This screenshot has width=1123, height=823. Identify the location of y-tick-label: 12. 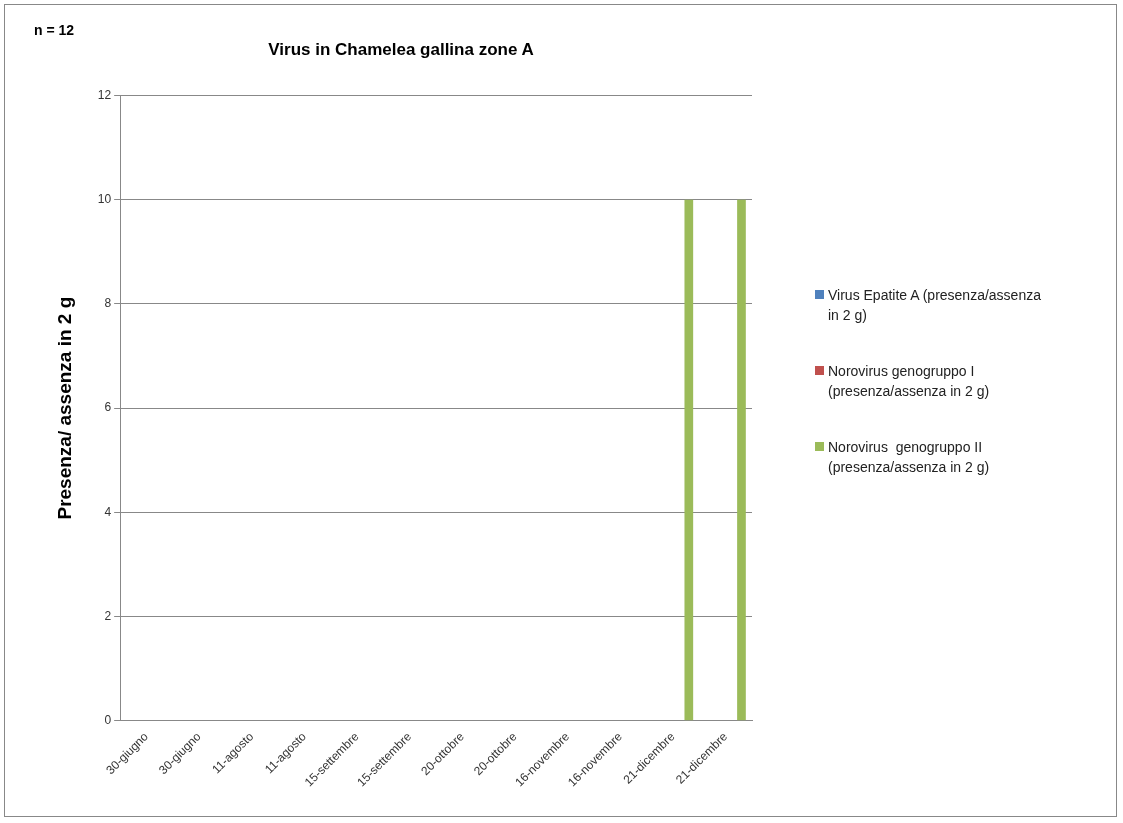
(104, 94).